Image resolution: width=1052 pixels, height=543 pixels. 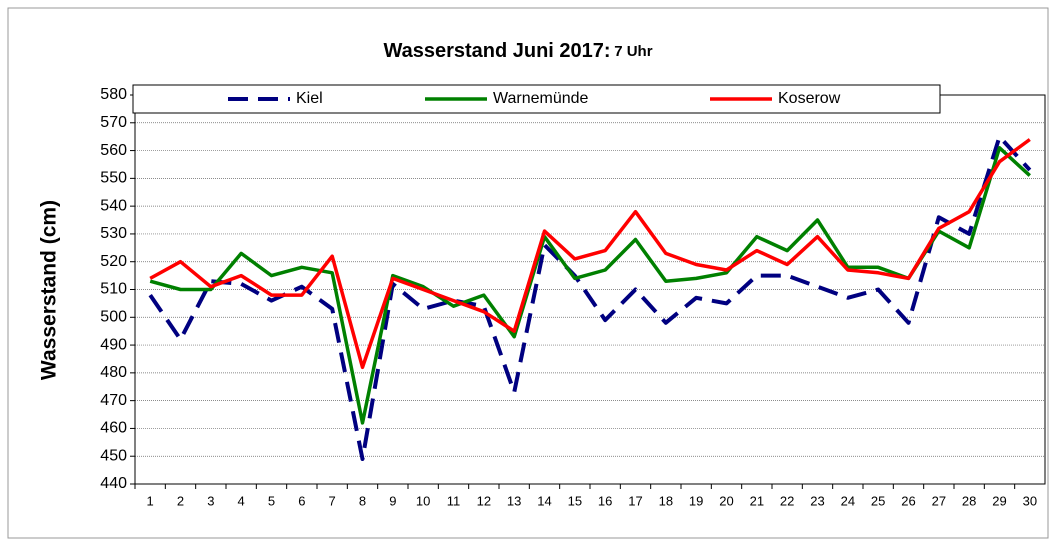 What do you see at coordinates (309, 98) in the screenshot?
I see `legend-label: Kiel` at bounding box center [309, 98].